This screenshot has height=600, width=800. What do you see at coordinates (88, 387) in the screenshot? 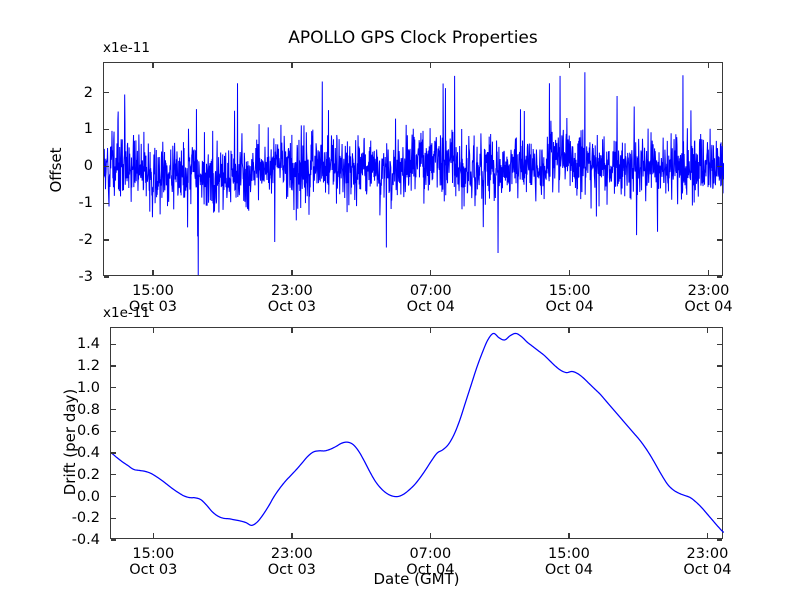
I see `drift-ytick-label: 1.0` at bounding box center [88, 387].